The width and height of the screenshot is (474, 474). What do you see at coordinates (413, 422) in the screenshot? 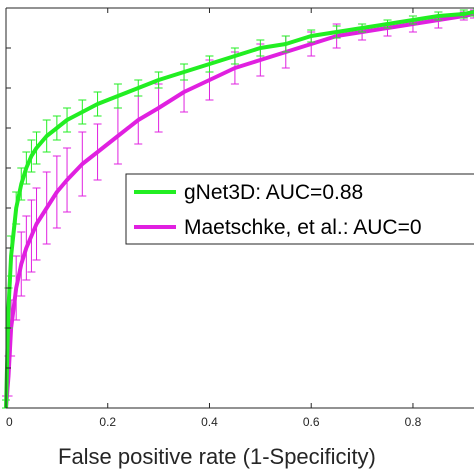
I see `x-tick-label: 0.8` at bounding box center [413, 422].